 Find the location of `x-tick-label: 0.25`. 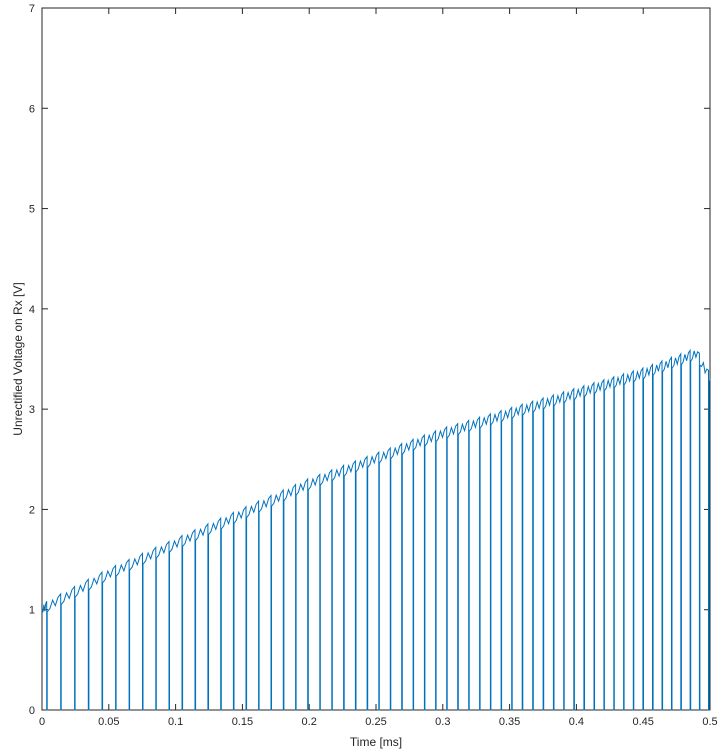

x-tick-label: 0.25 is located at coordinates (375, 722).